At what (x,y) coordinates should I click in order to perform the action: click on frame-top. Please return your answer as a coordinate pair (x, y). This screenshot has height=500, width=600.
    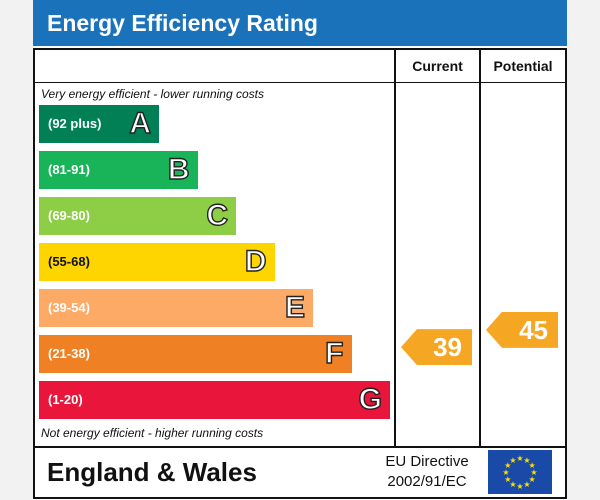
    Looking at the image, I should click on (300, 49).